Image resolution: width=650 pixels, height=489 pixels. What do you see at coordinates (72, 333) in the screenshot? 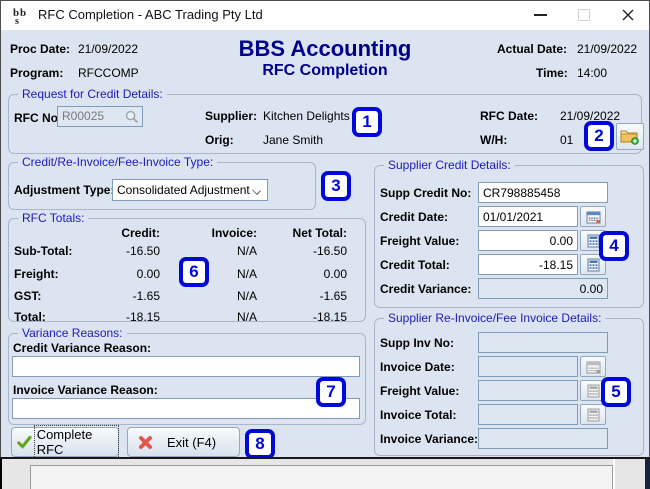
I see `variance-reasons-group-title: Variance Reasons:` at bounding box center [72, 333].